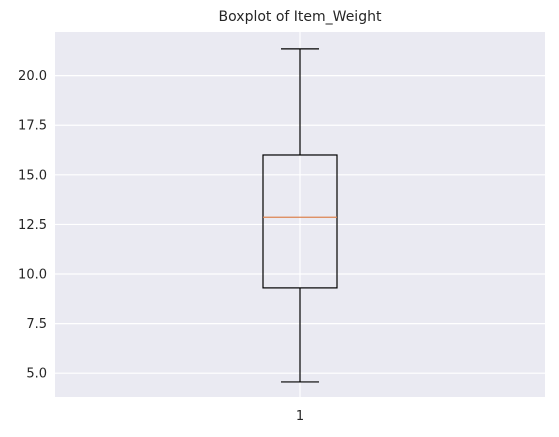 The image size is (559, 437). What do you see at coordinates (32, 275) in the screenshot?
I see `y-tick-label: 10.0` at bounding box center [32, 275].